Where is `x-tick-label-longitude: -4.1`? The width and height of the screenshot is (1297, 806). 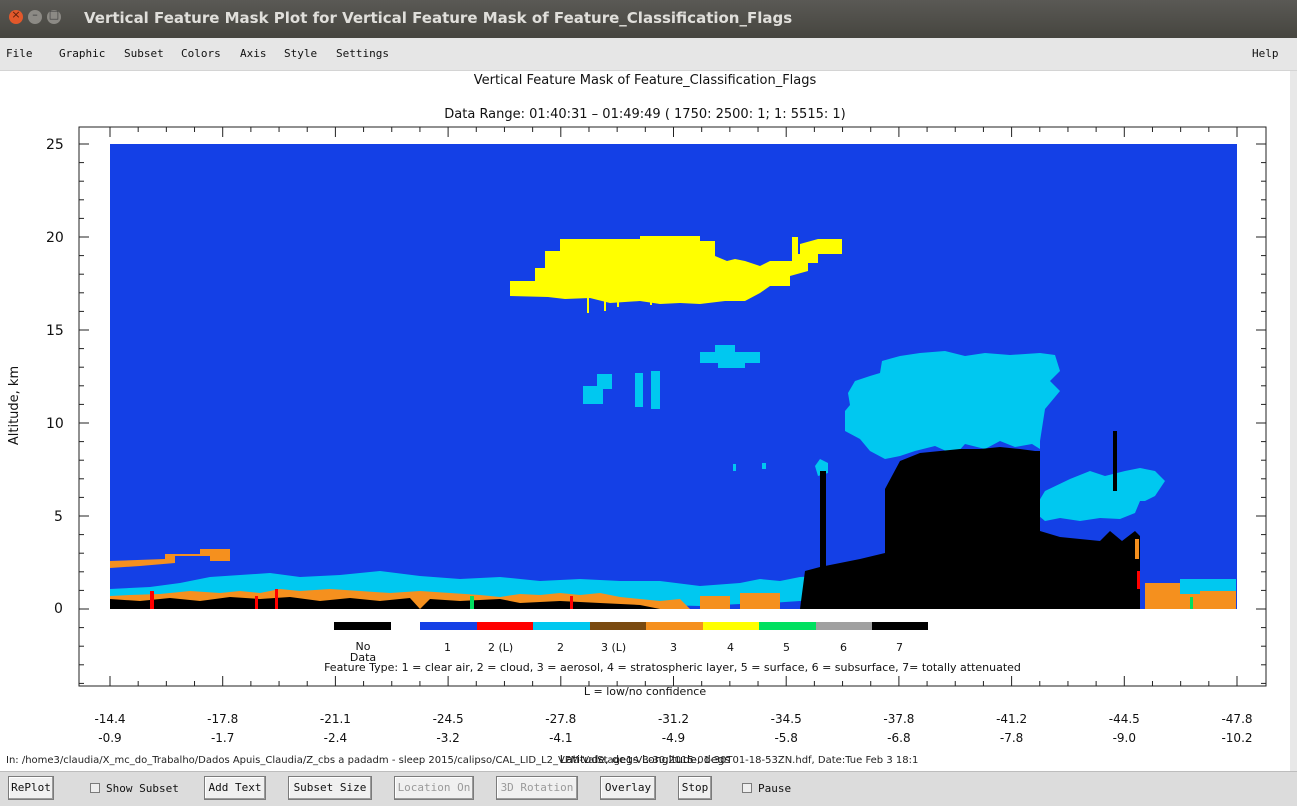 x-tick-label-longitude: -4.1 is located at coordinates (561, 738).